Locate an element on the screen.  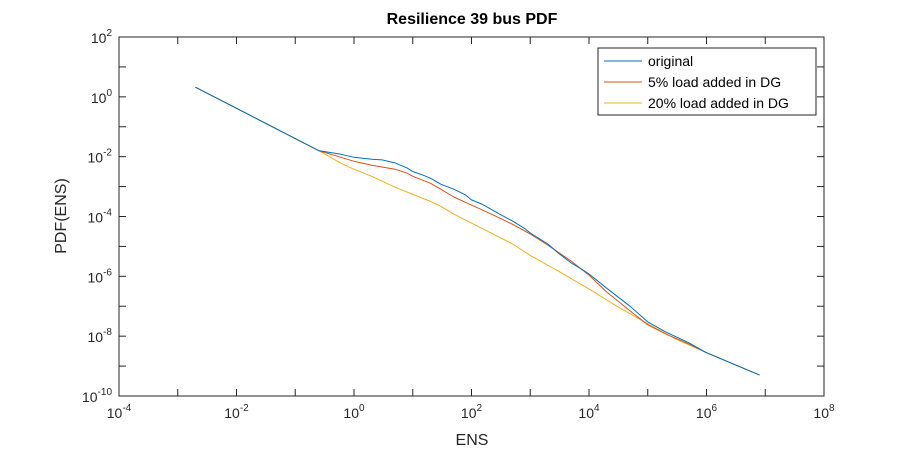
x-tick-label: 10² is located at coordinates (472, 412).